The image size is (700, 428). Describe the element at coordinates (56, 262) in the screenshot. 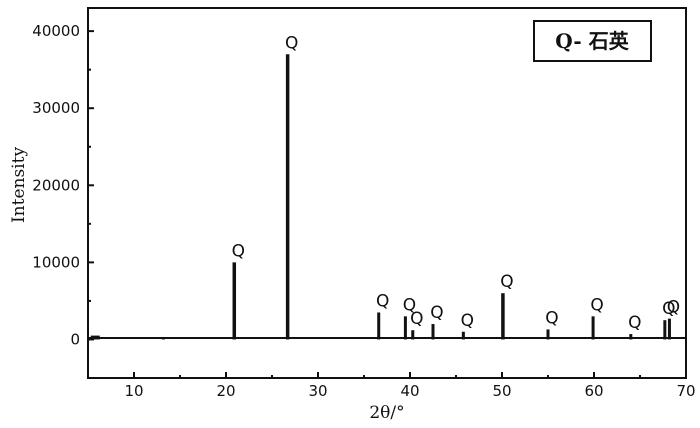

I see `y-tick-label: 10000` at that location.